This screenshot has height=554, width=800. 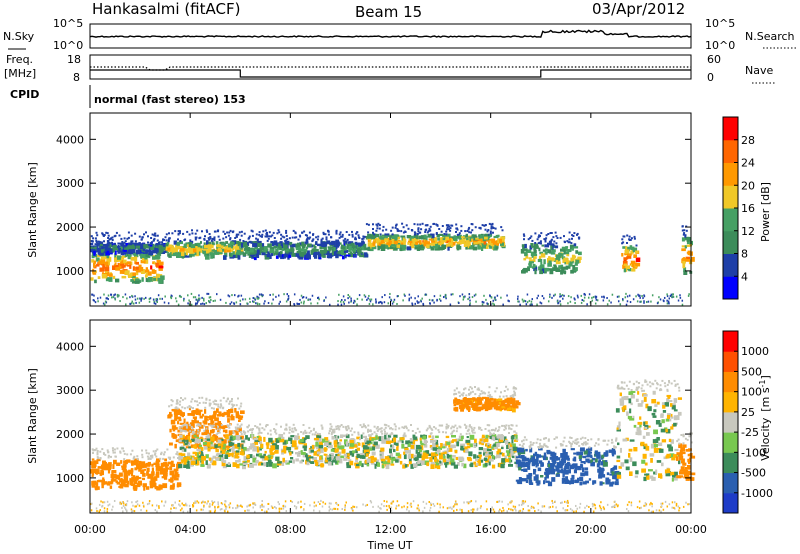 I want to click on colorbar-tick-label: 12, so click(x=748, y=231).